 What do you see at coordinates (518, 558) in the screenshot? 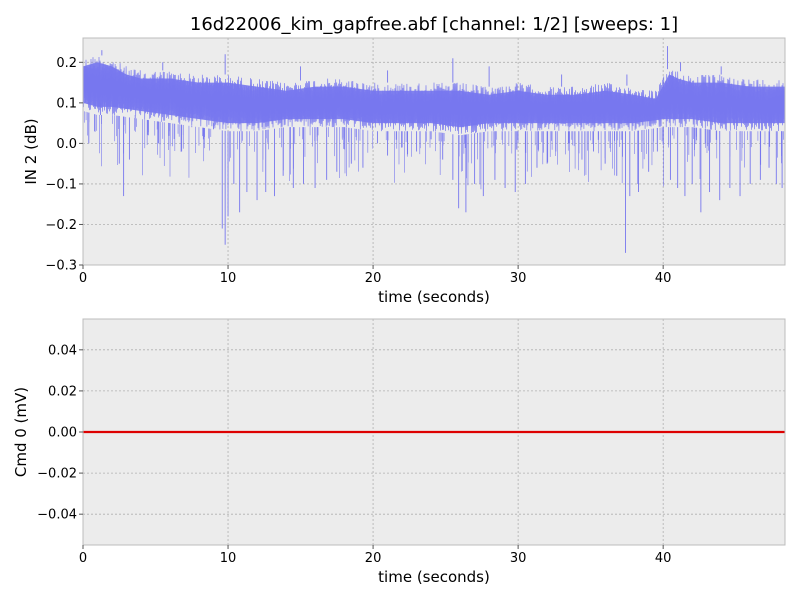
I see `bottom-panel-xtick-label: 30` at bounding box center [518, 558].